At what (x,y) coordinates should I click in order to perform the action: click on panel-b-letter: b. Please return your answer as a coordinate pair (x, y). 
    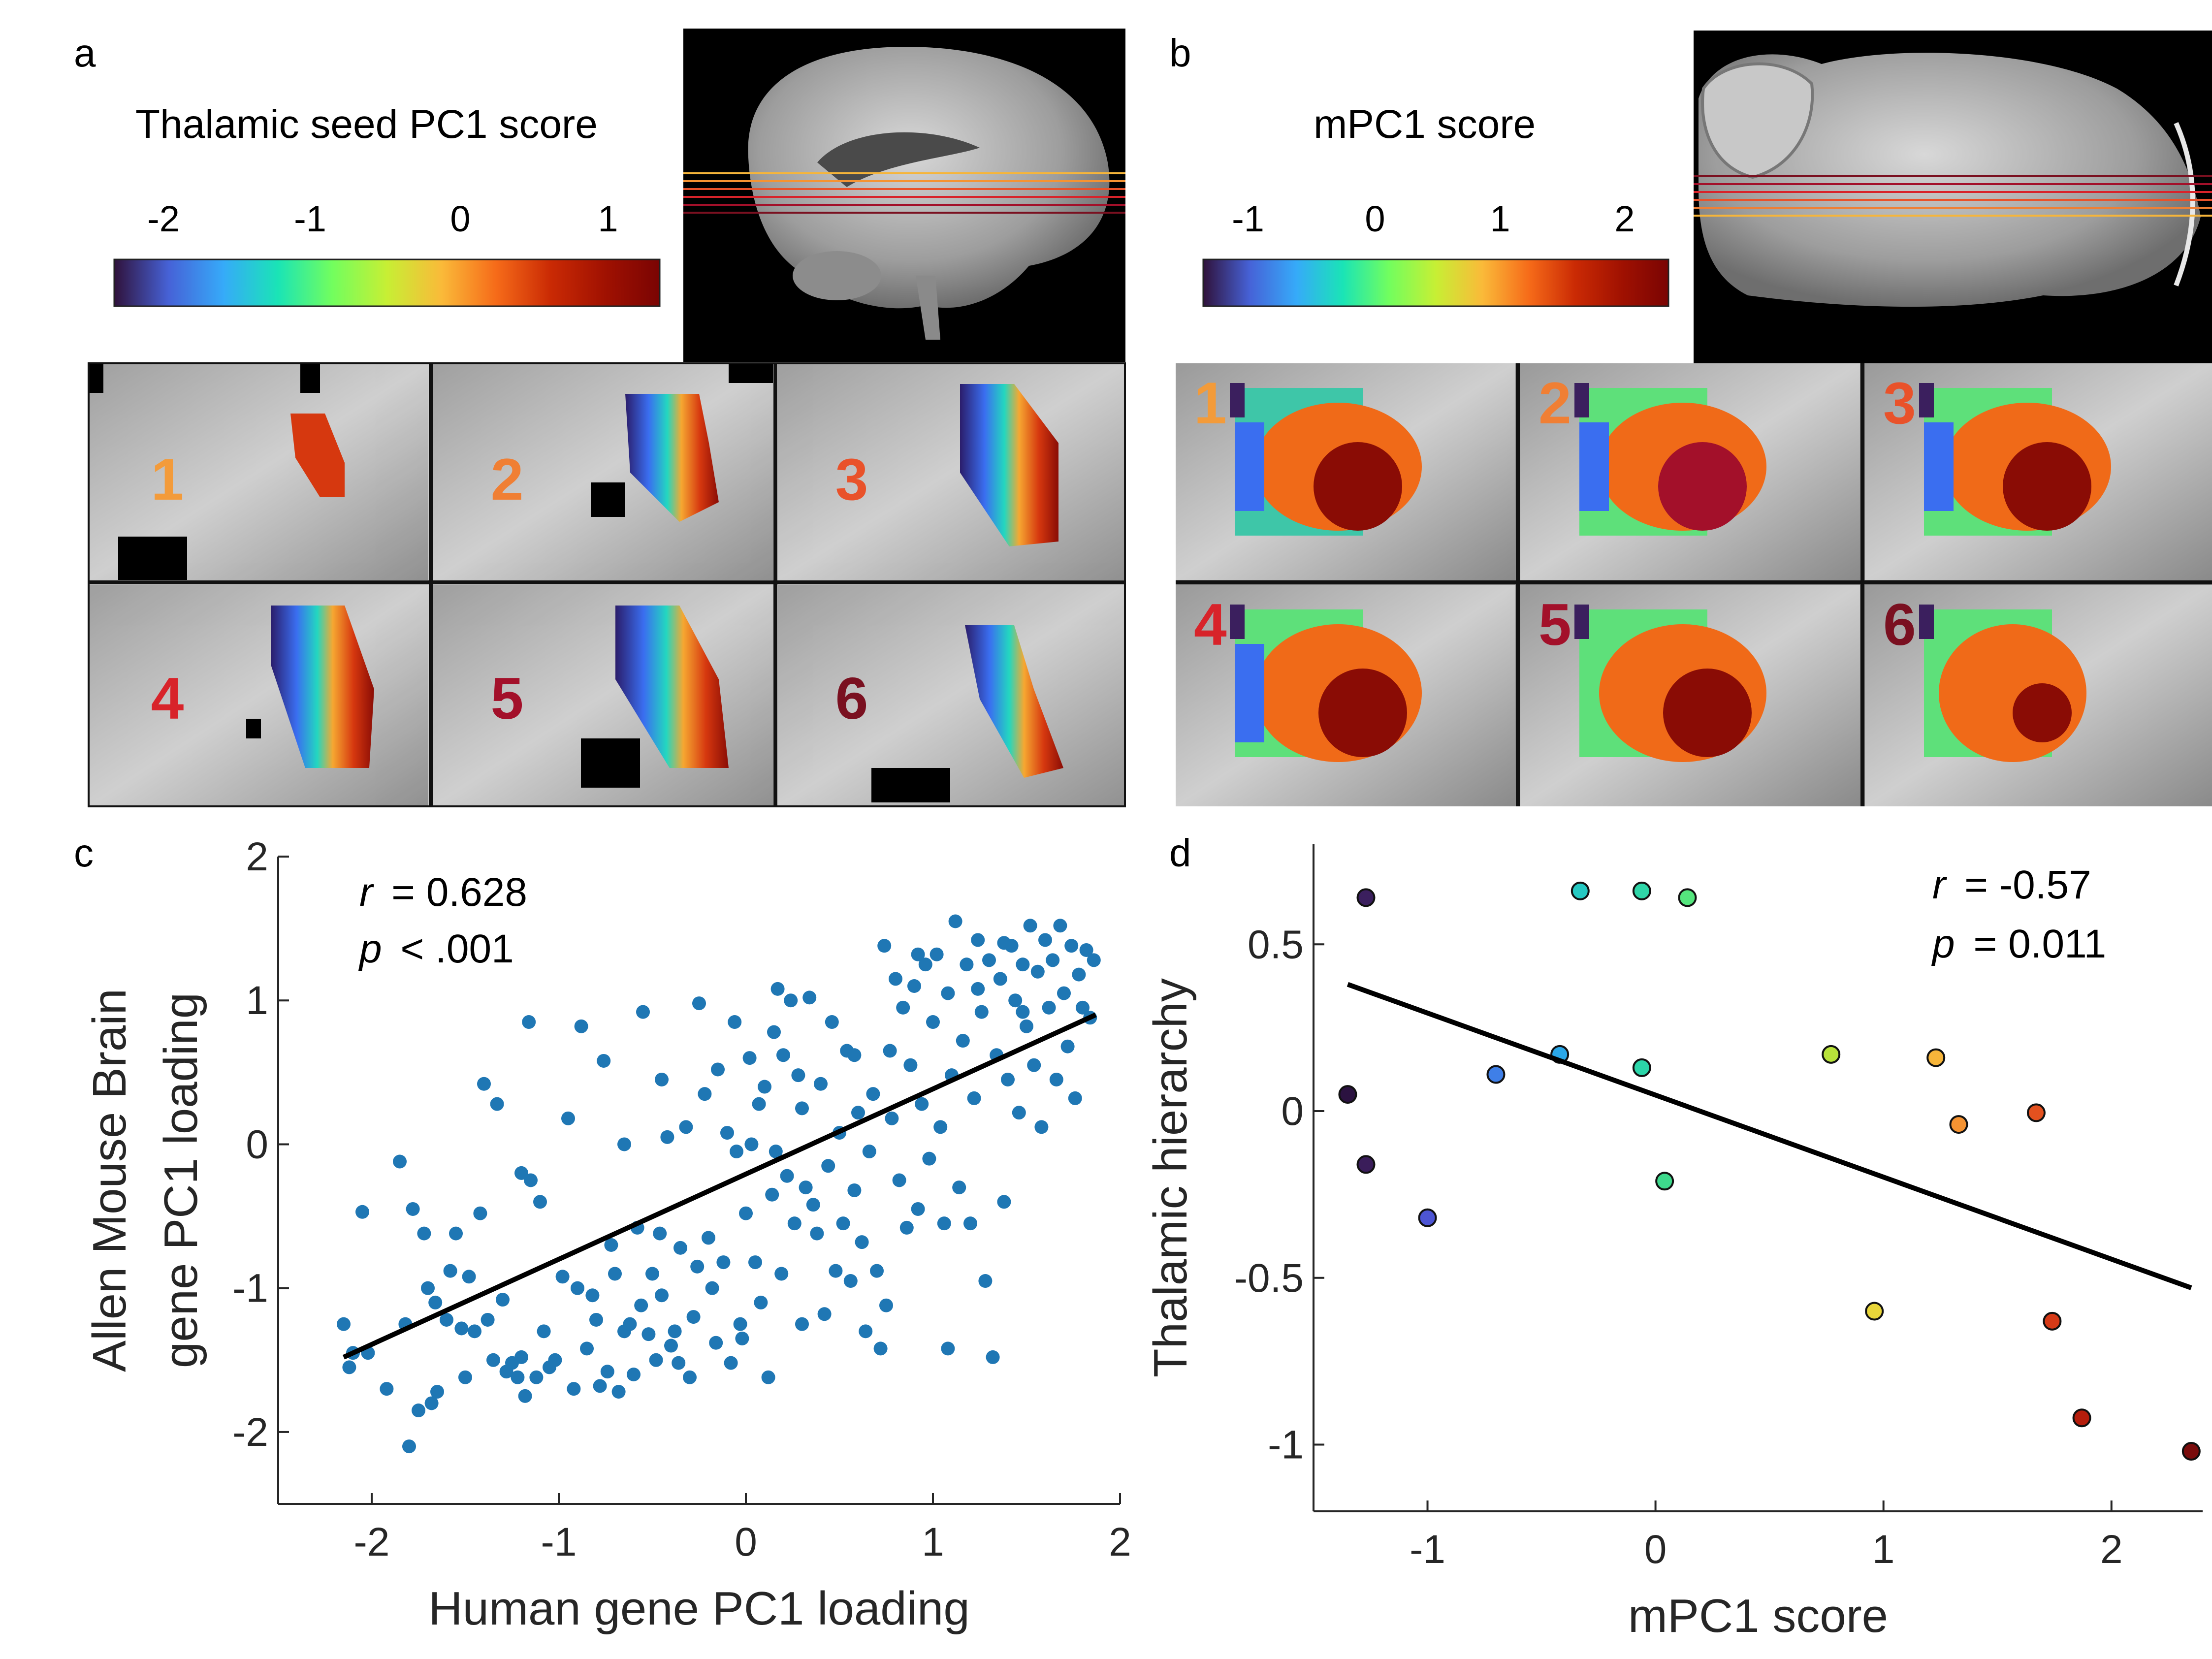
    Looking at the image, I should click on (1180, 53).